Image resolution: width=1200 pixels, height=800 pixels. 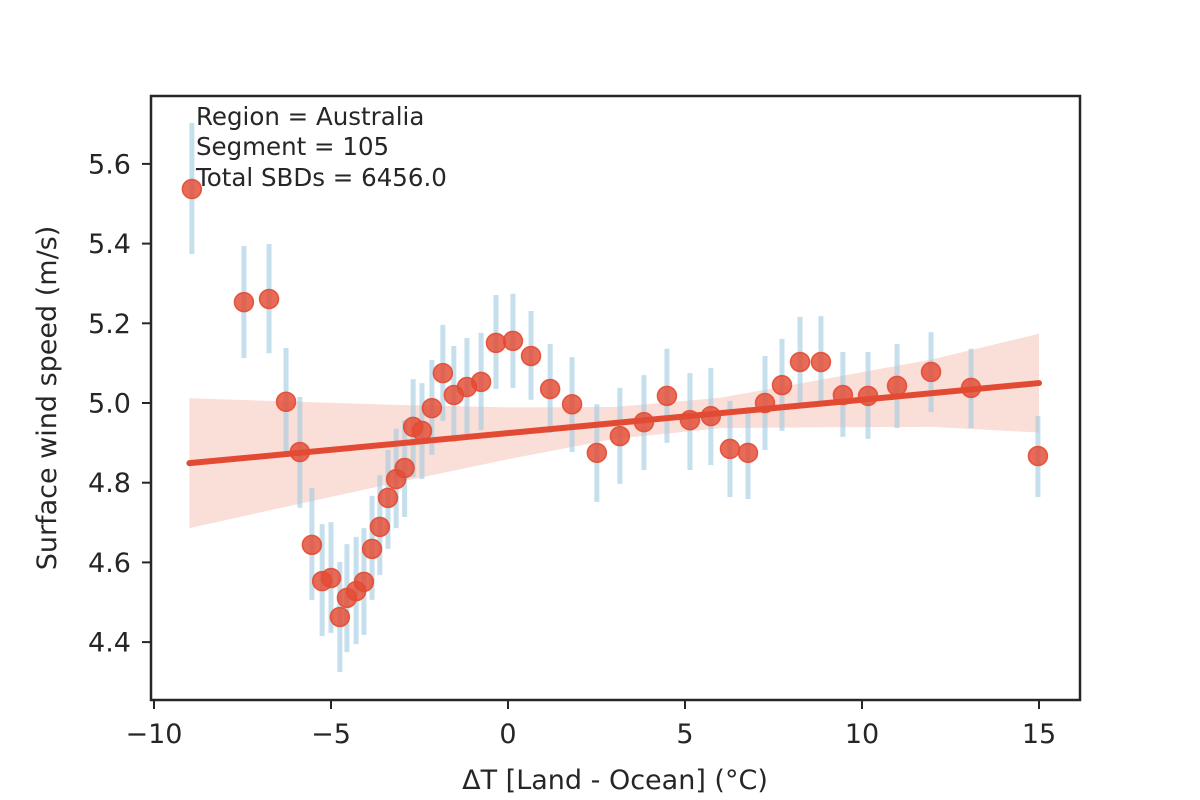 I want to click on x-tick-label: 0, so click(x=507, y=734).